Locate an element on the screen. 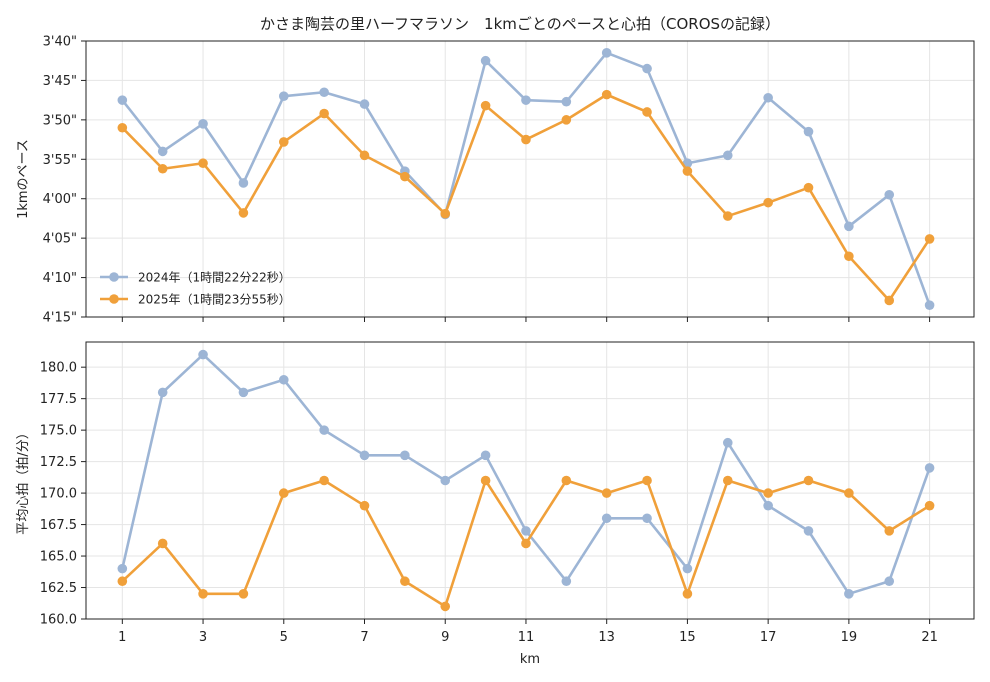 Image resolution: width=990 pixels, height=682 pixels. pace-y-tick-label: 4'15" is located at coordinates (60, 318).